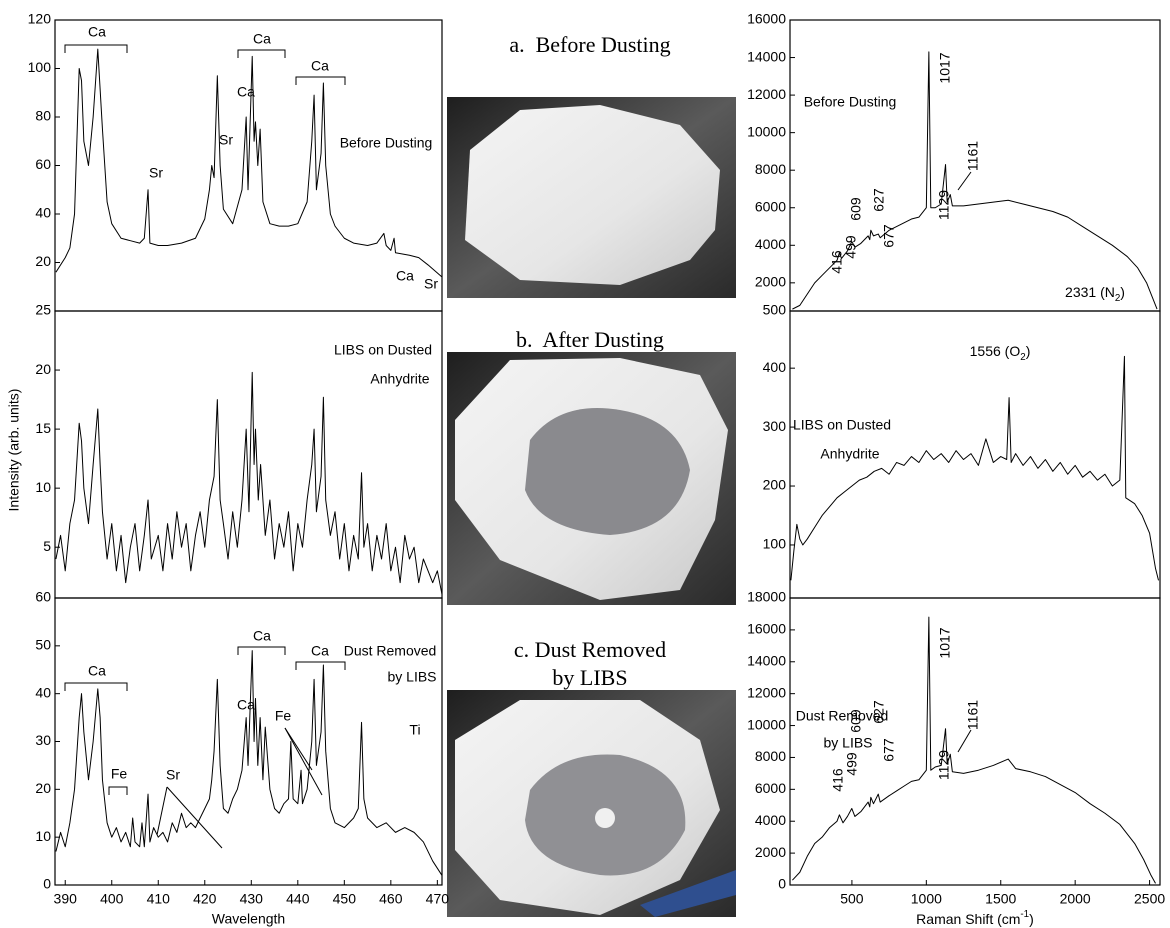  Describe the element at coordinates (43, 692) in the screenshot. I see `y-tick-label: 40` at that location.